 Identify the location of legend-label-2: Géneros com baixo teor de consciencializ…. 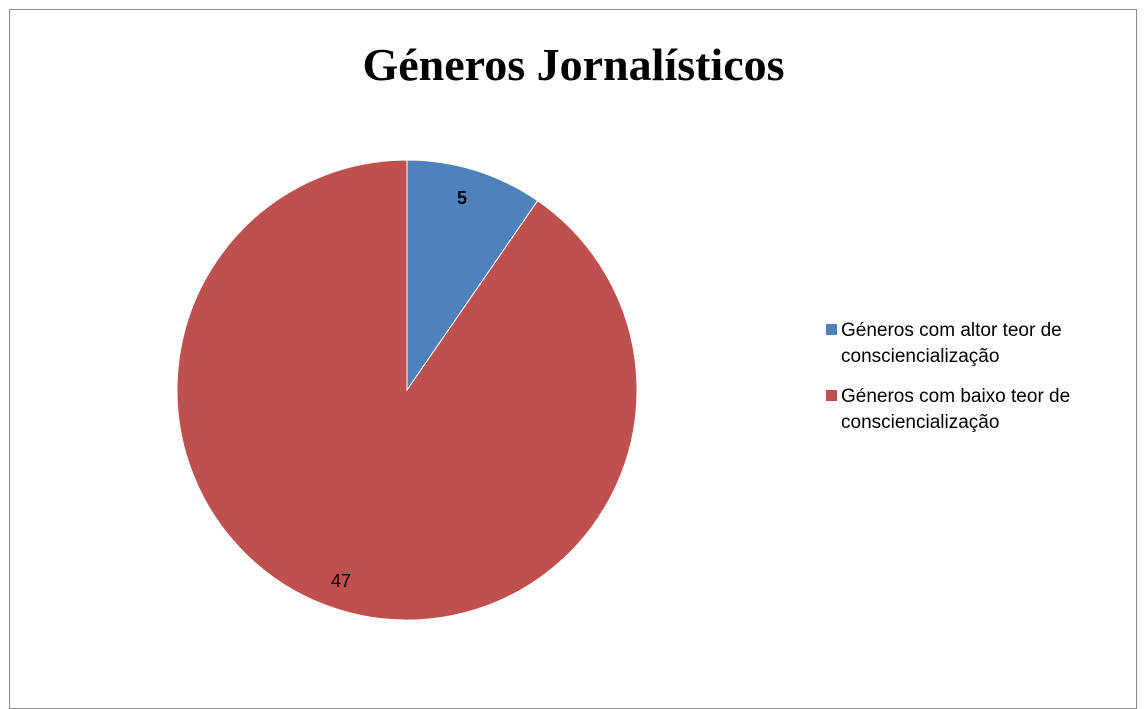
(993, 410).